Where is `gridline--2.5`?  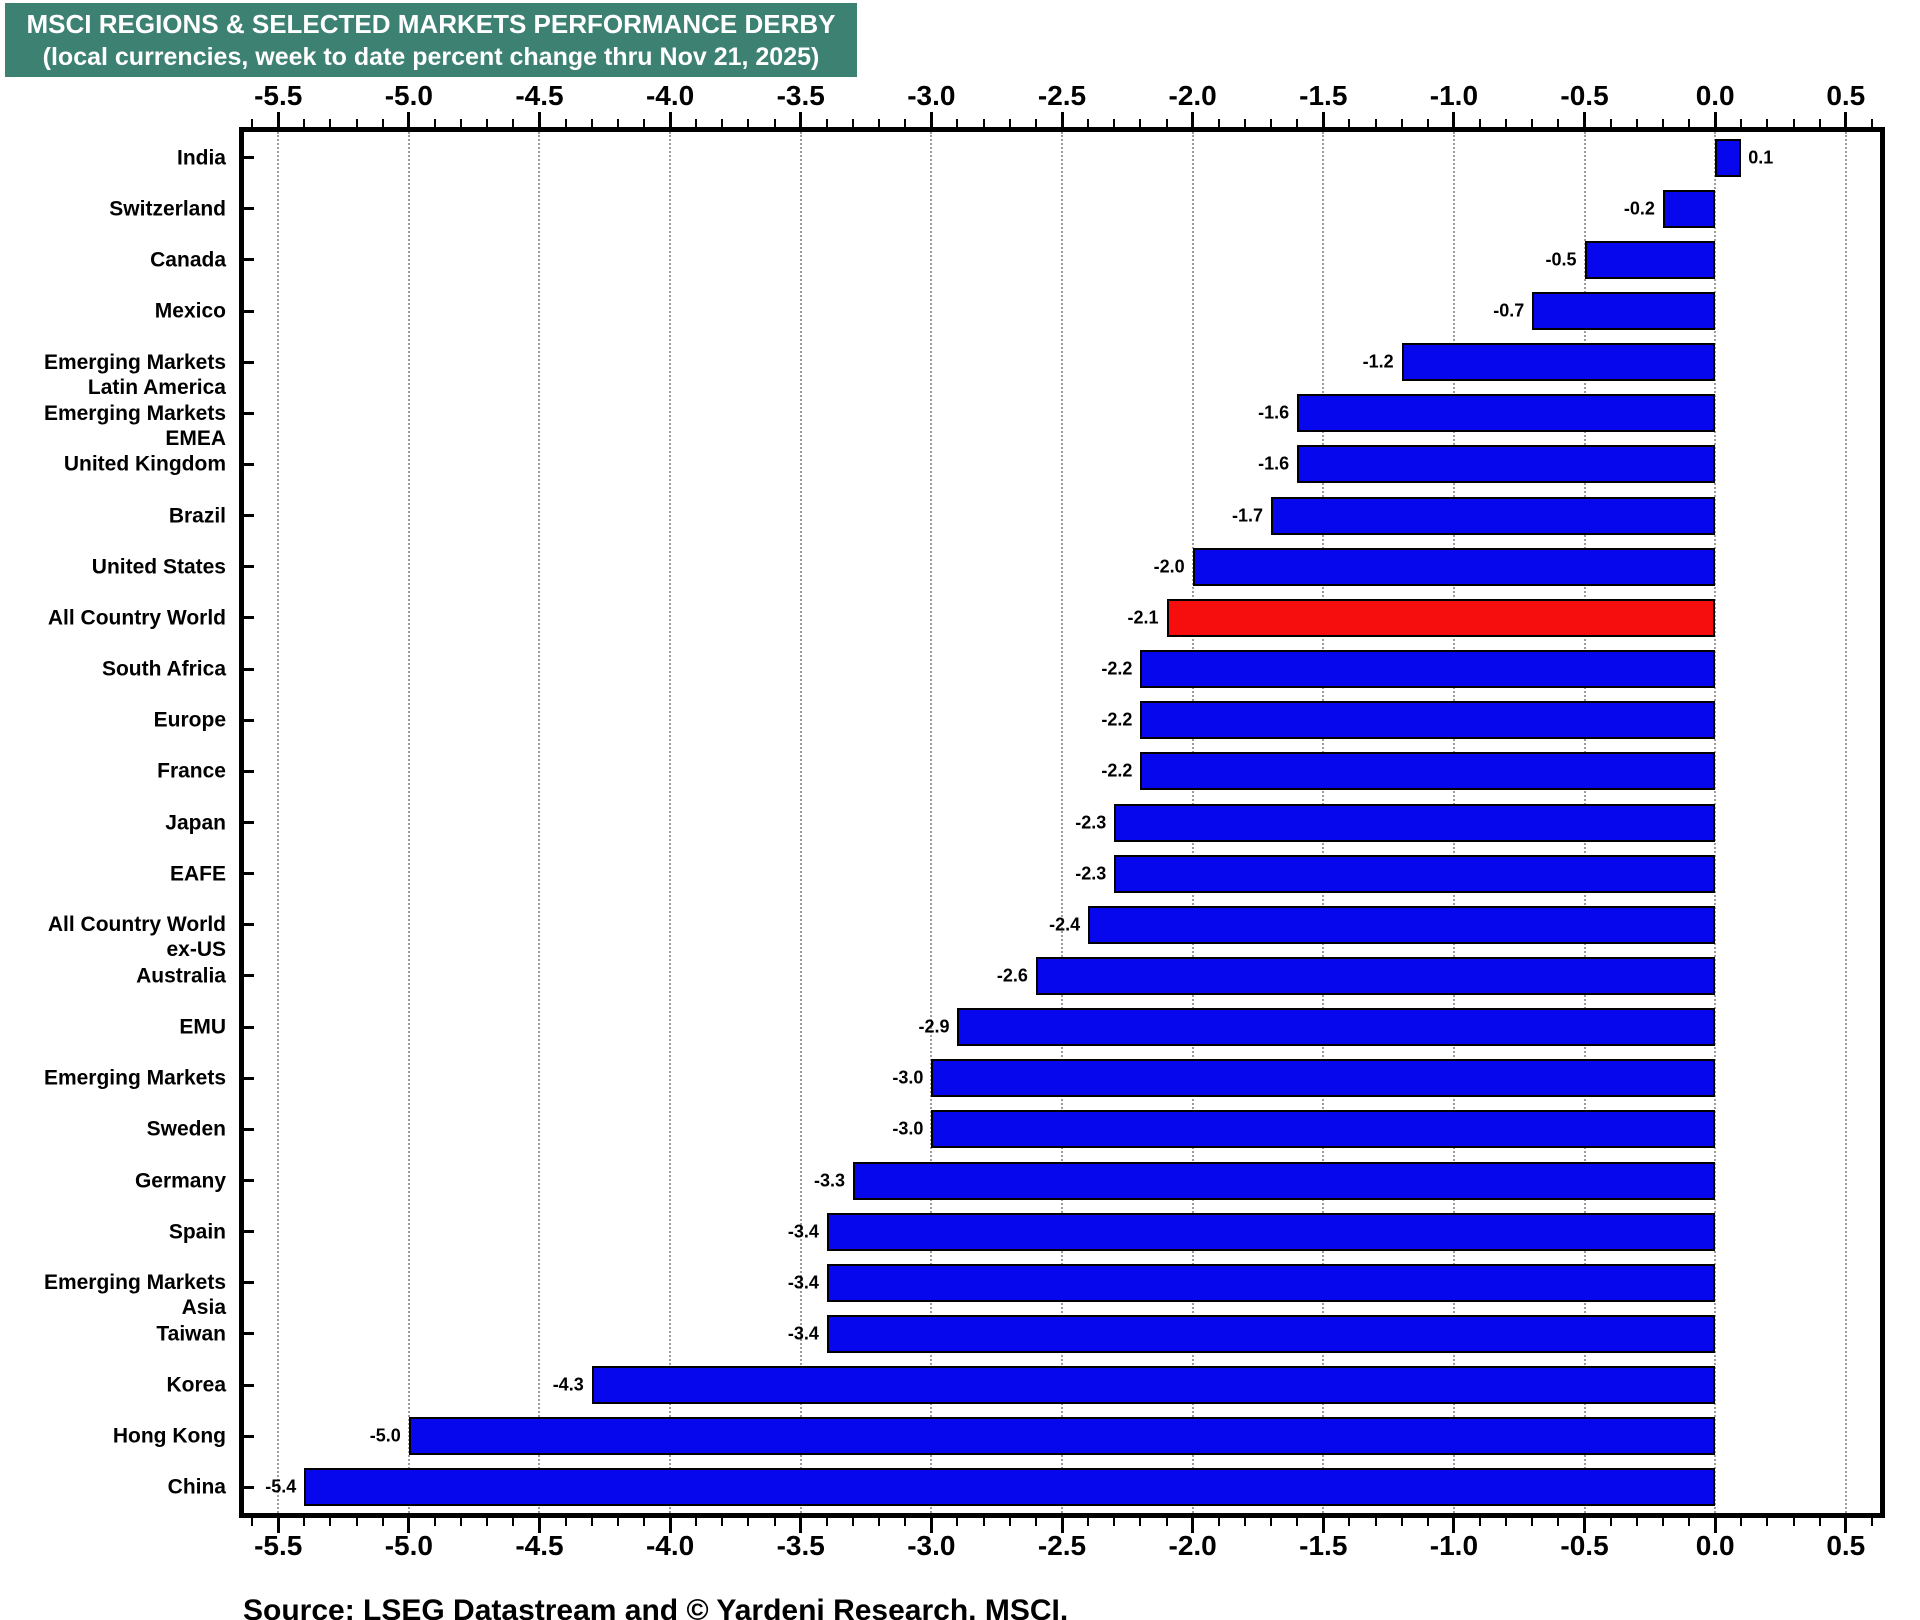
gridline--2.5 is located at coordinates (1062, 822).